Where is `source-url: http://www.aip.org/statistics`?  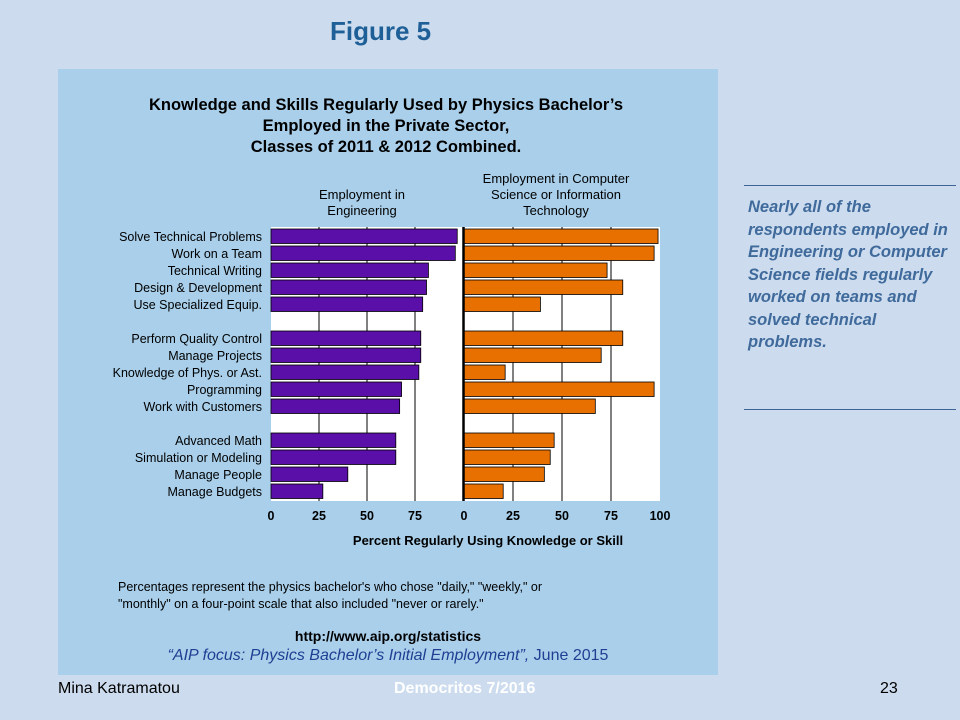 source-url: http://www.aip.org/statistics is located at coordinates (388, 636).